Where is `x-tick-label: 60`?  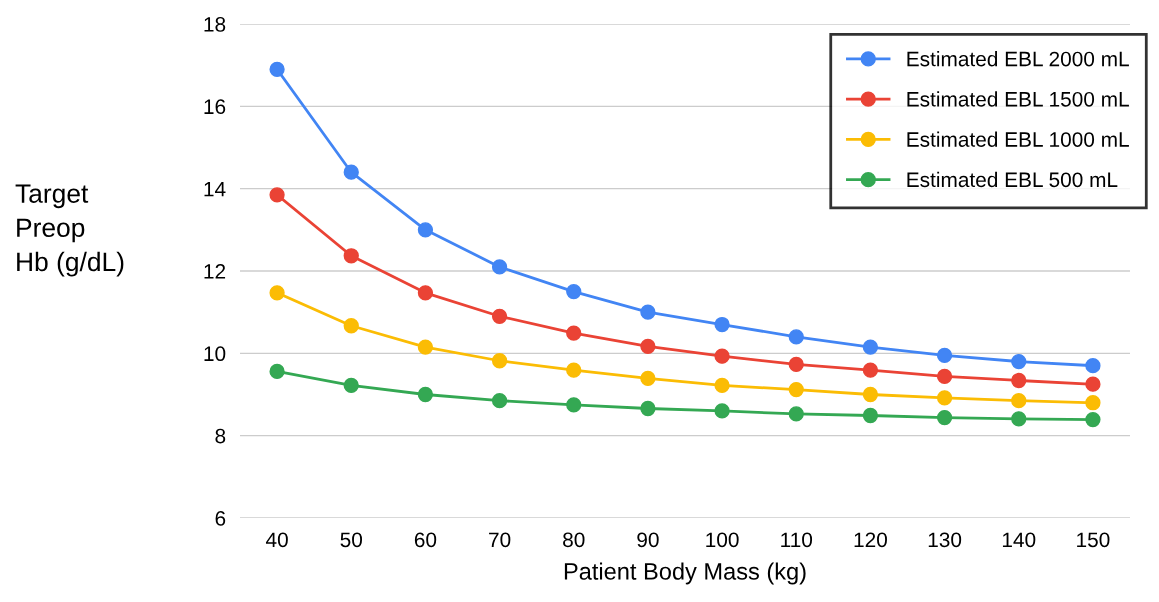
x-tick-label: 60 is located at coordinates (425, 540).